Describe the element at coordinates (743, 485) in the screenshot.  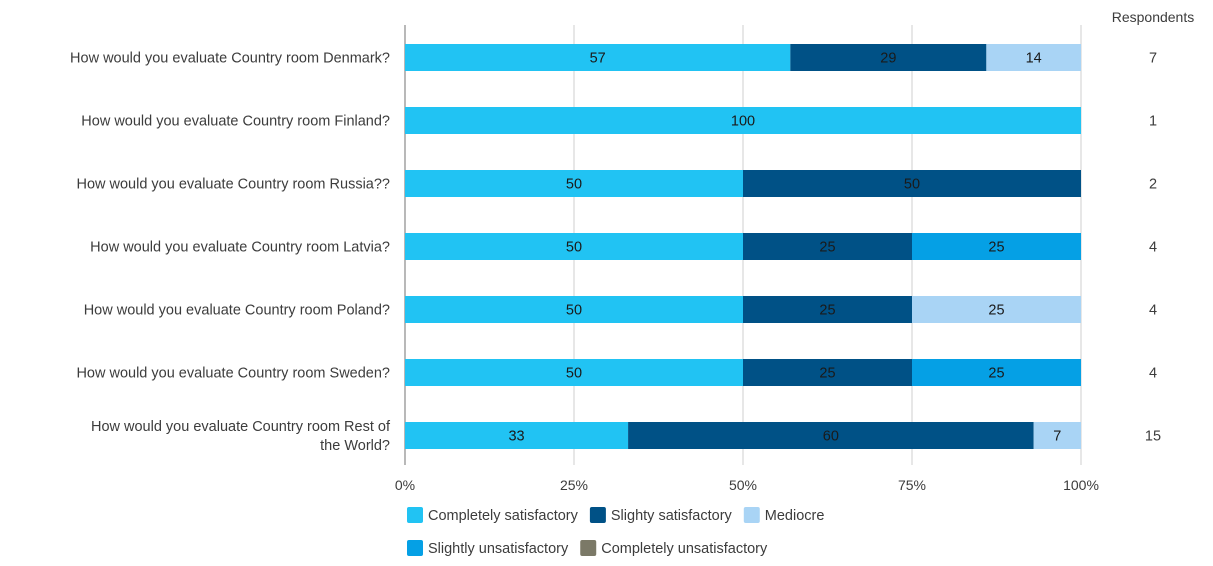
I see `x-tick-label: 50%` at that location.